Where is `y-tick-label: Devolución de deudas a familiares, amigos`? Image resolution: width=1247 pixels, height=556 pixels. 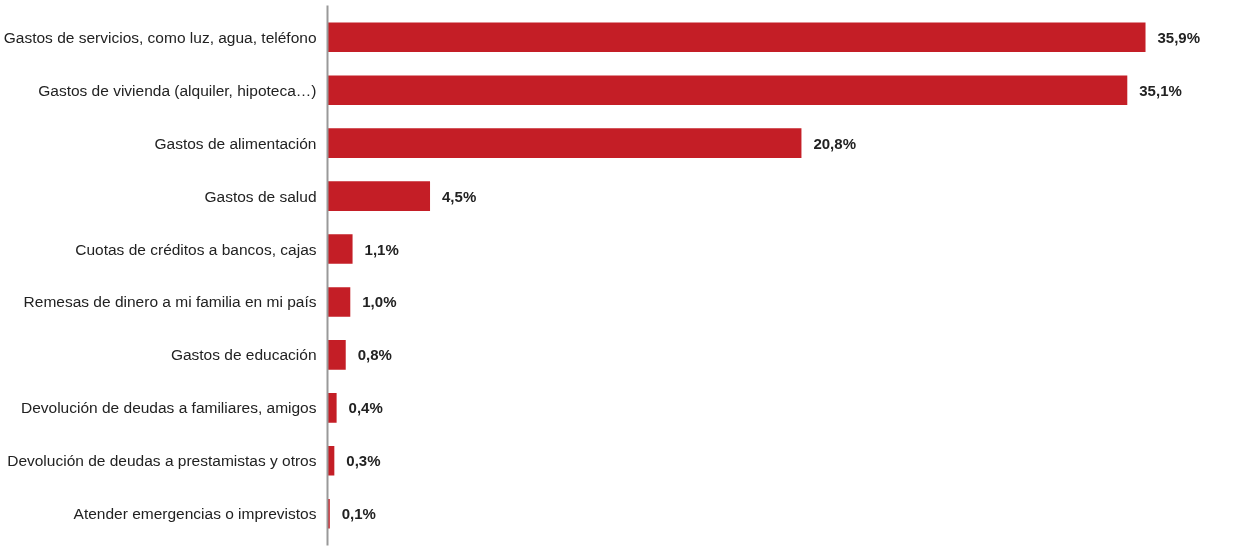
y-tick-label: Devolución de deudas a familiares, amigos is located at coordinates (168, 408).